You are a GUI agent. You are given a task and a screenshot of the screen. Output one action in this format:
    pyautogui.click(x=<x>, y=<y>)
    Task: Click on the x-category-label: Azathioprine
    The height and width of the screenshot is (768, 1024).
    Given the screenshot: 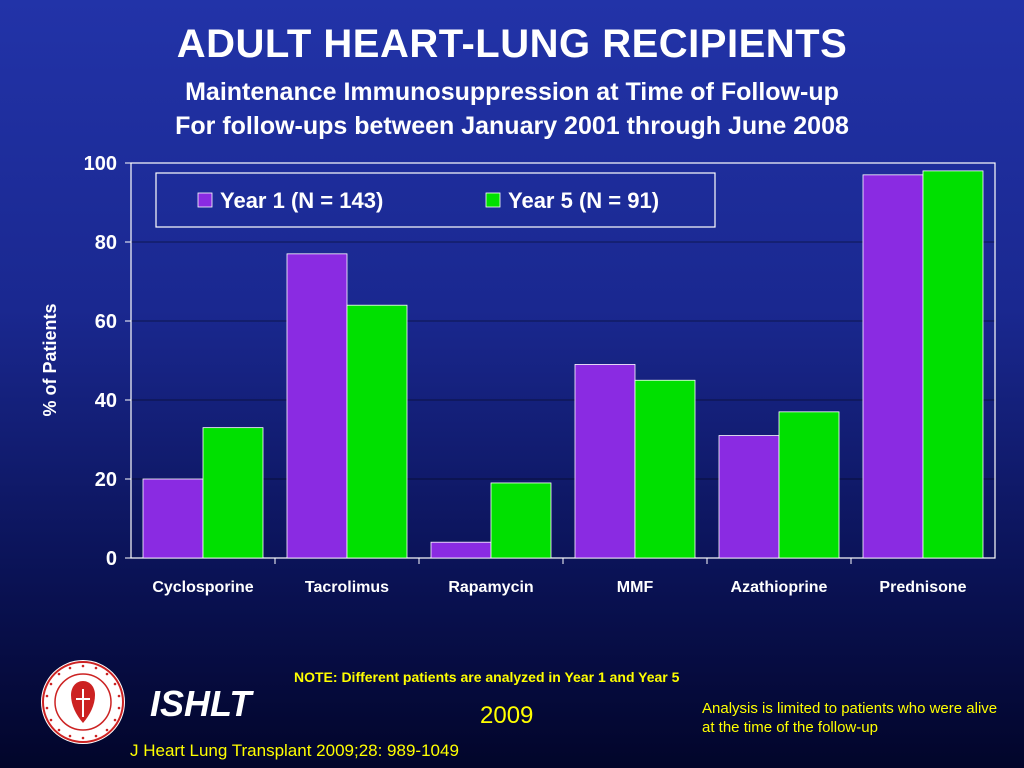 What is the action you would take?
    pyautogui.click(x=779, y=587)
    